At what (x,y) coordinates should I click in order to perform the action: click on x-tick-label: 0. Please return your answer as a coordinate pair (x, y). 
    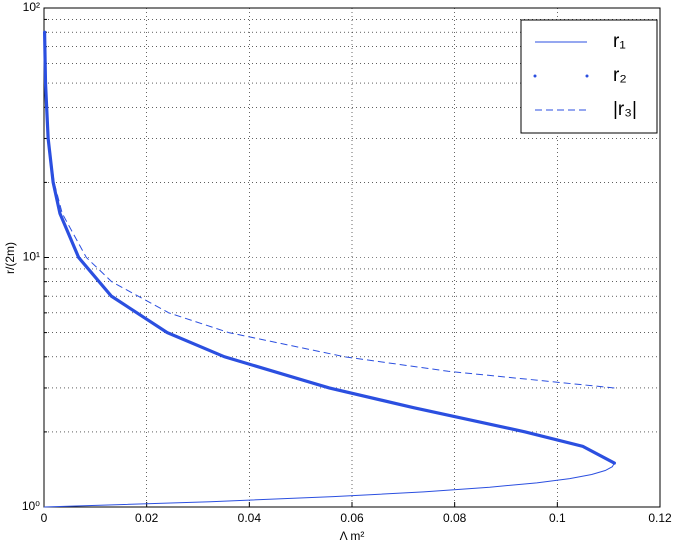
    Looking at the image, I should click on (44, 518).